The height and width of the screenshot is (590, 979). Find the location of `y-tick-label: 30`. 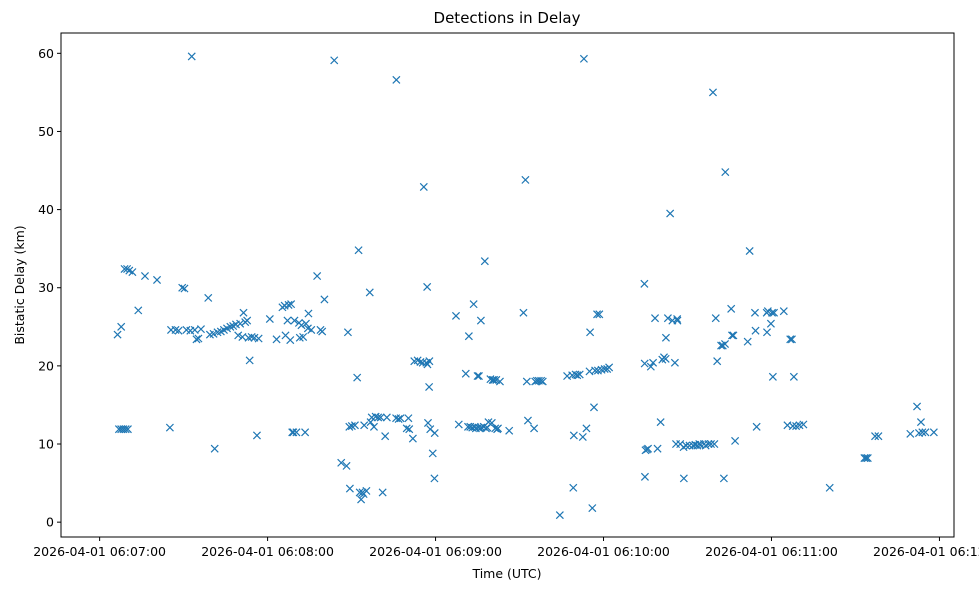

y-tick-label: 30 is located at coordinates (46, 287).